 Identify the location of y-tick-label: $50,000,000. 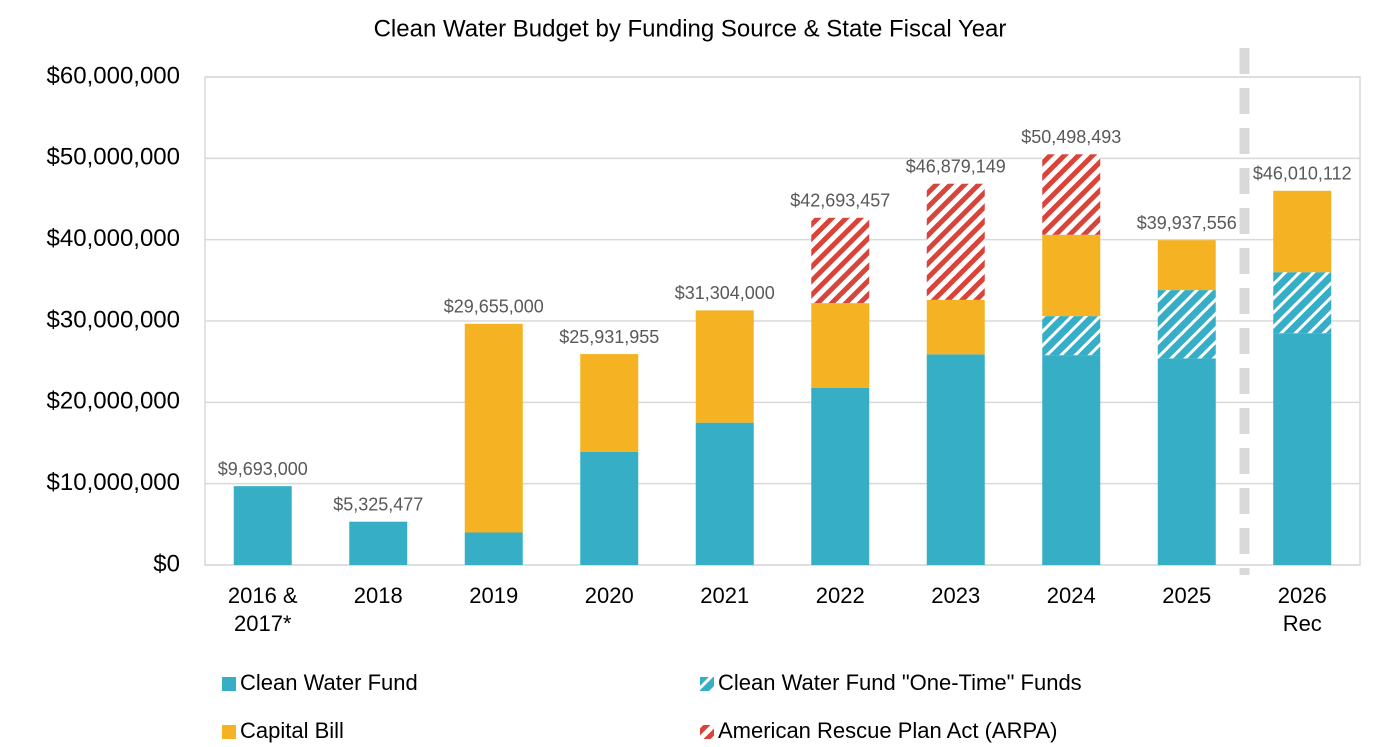
(113, 157).